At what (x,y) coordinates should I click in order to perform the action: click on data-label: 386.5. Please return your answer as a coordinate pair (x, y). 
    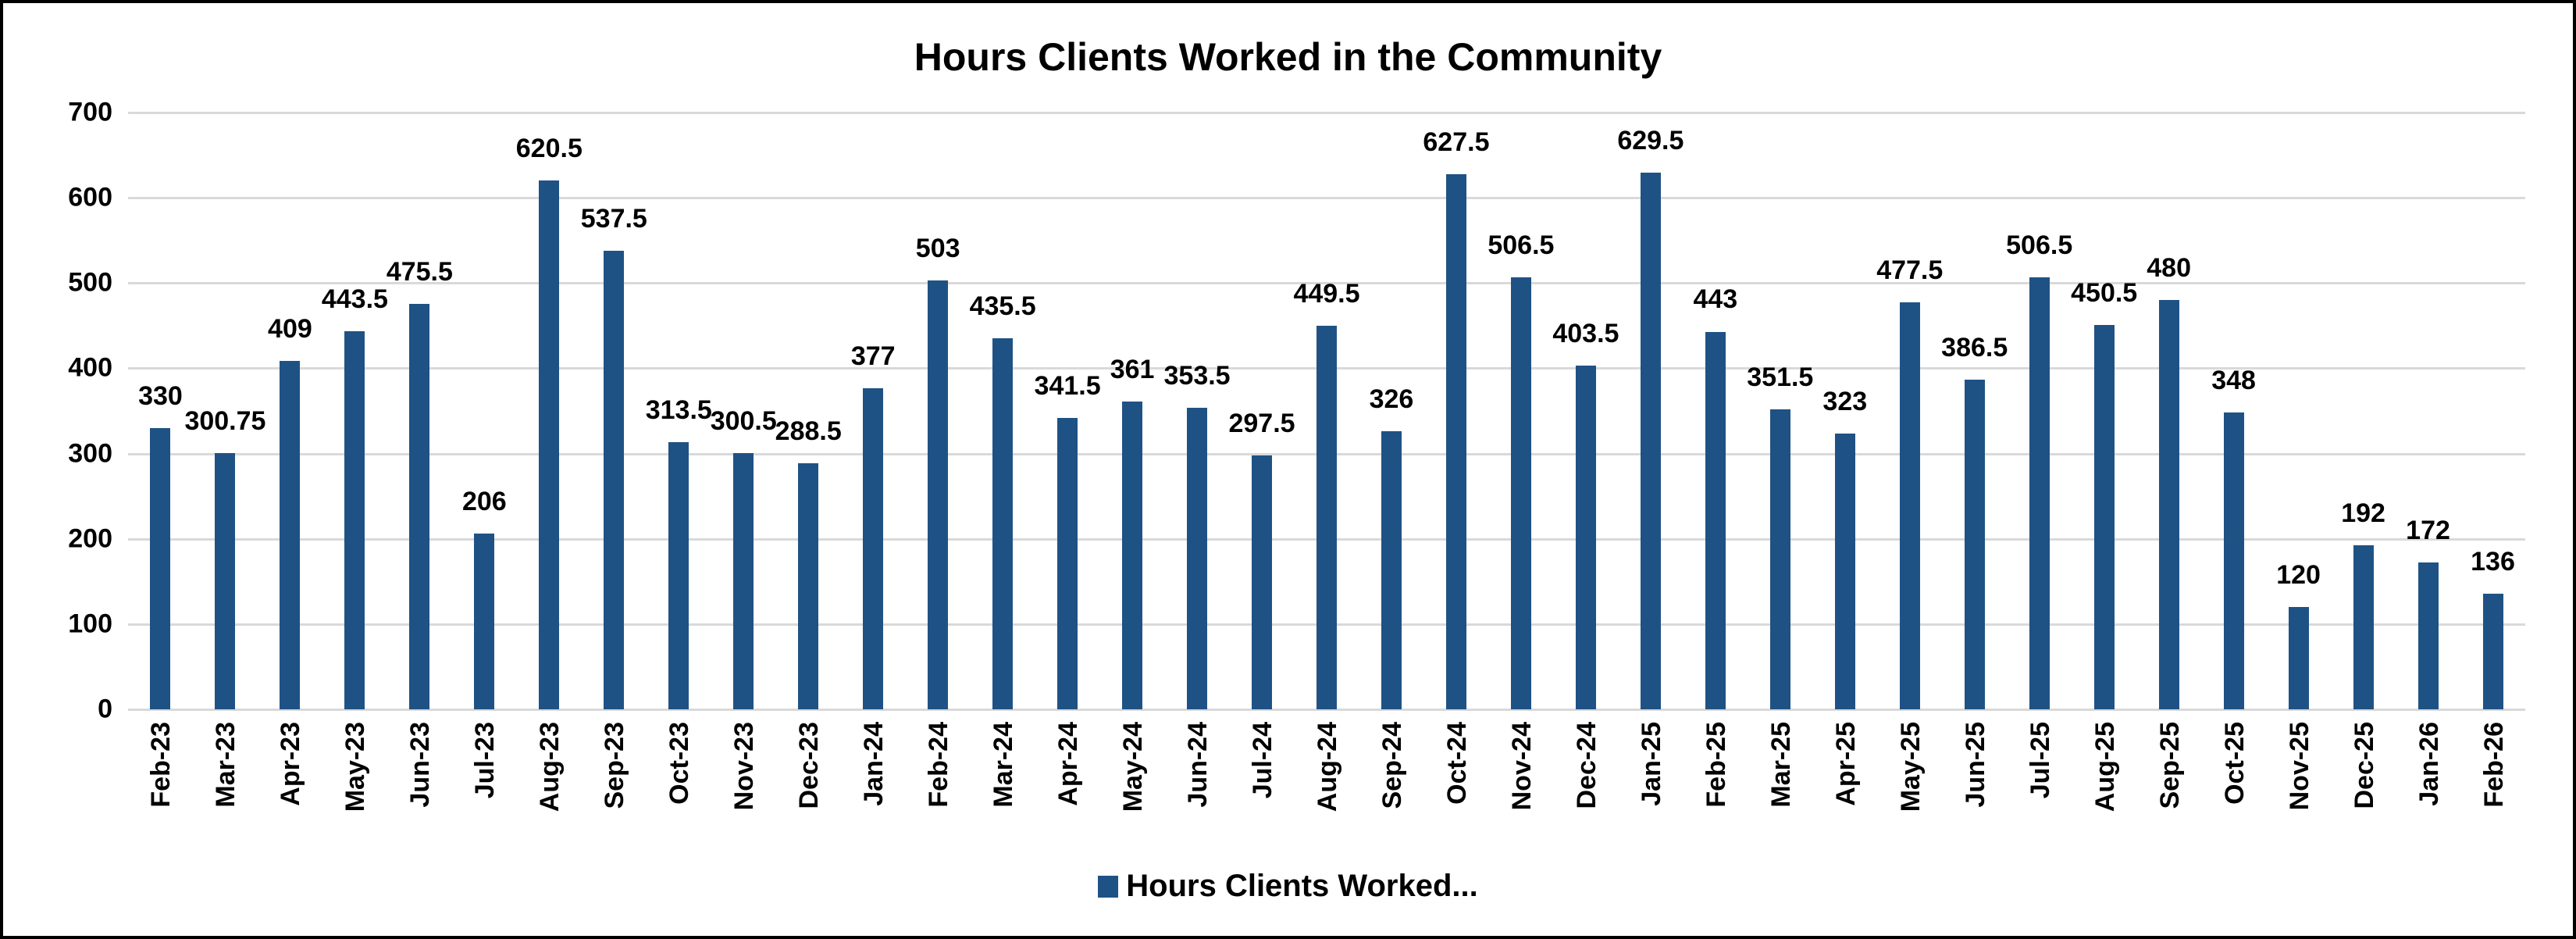
    Looking at the image, I should click on (1974, 348).